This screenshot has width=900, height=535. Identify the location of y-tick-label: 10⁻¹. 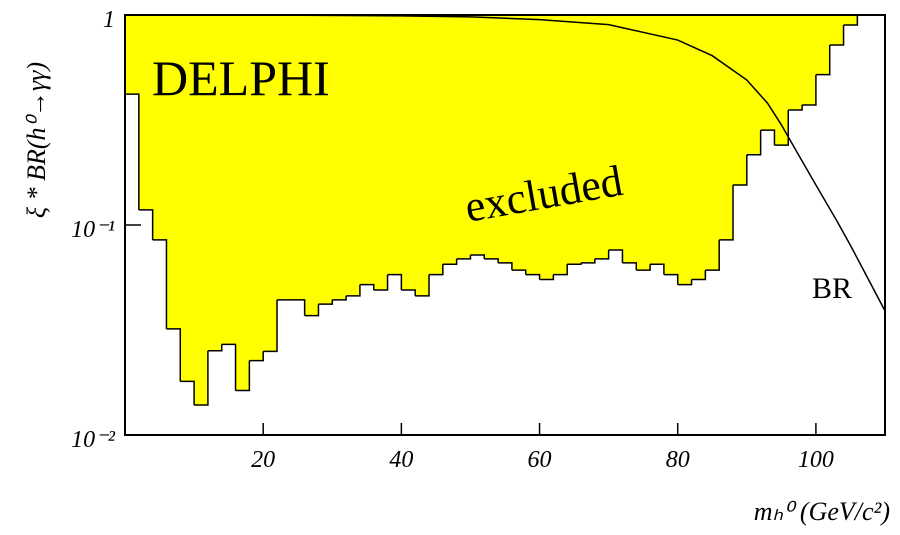
(93, 230).